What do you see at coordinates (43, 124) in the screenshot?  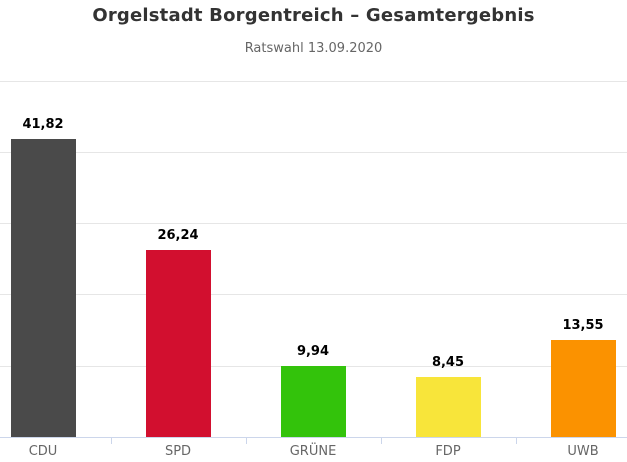 I see `value-label-cdu: 41,82` at bounding box center [43, 124].